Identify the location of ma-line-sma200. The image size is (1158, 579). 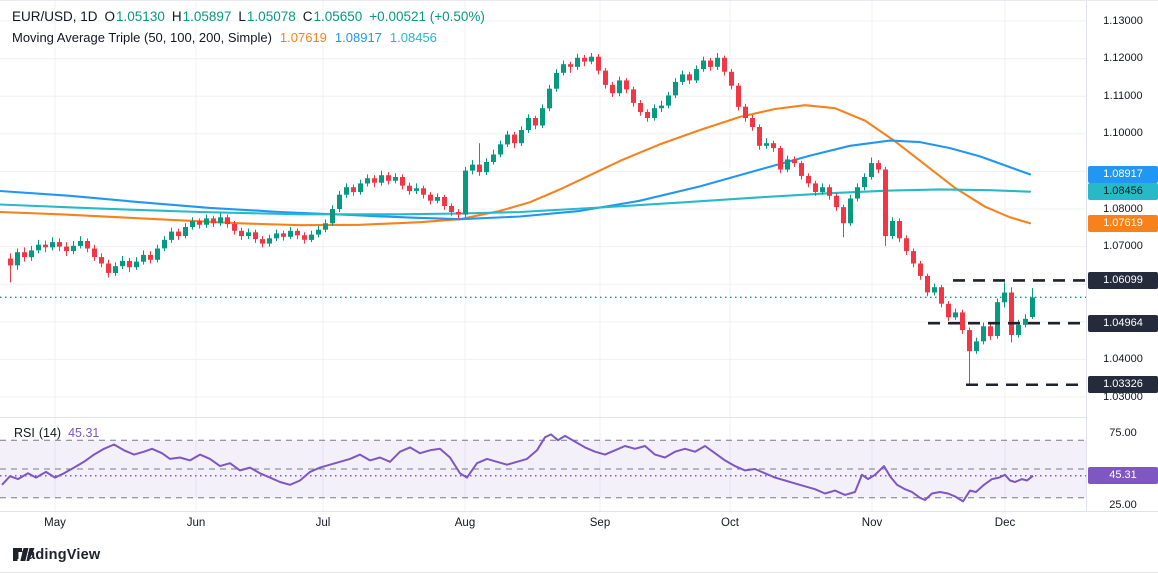
(516, 202).